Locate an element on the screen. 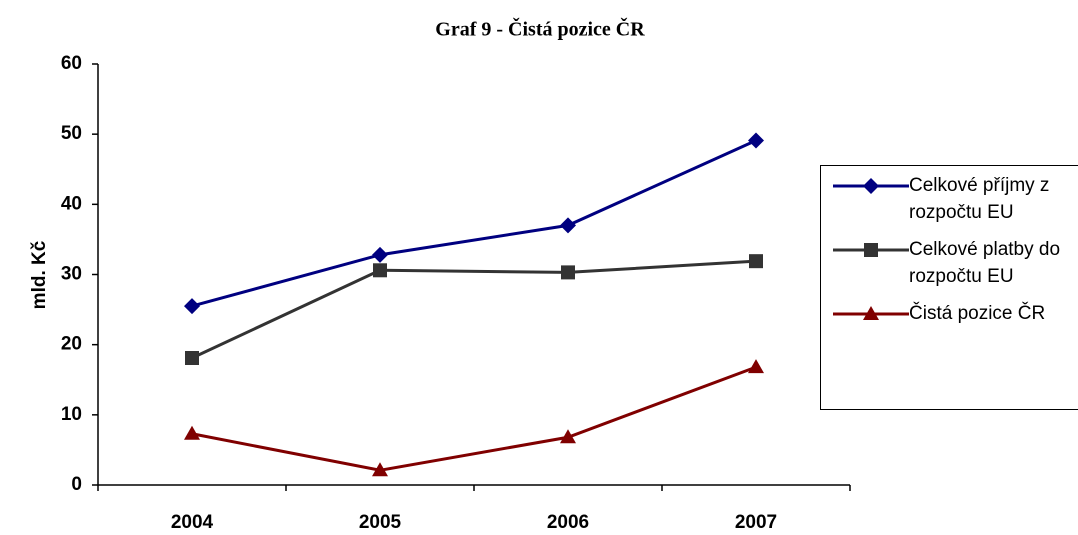 The image size is (1078, 535). legend-item: Celkové příjmy z rozpočtu EU is located at coordinates (949, 199).